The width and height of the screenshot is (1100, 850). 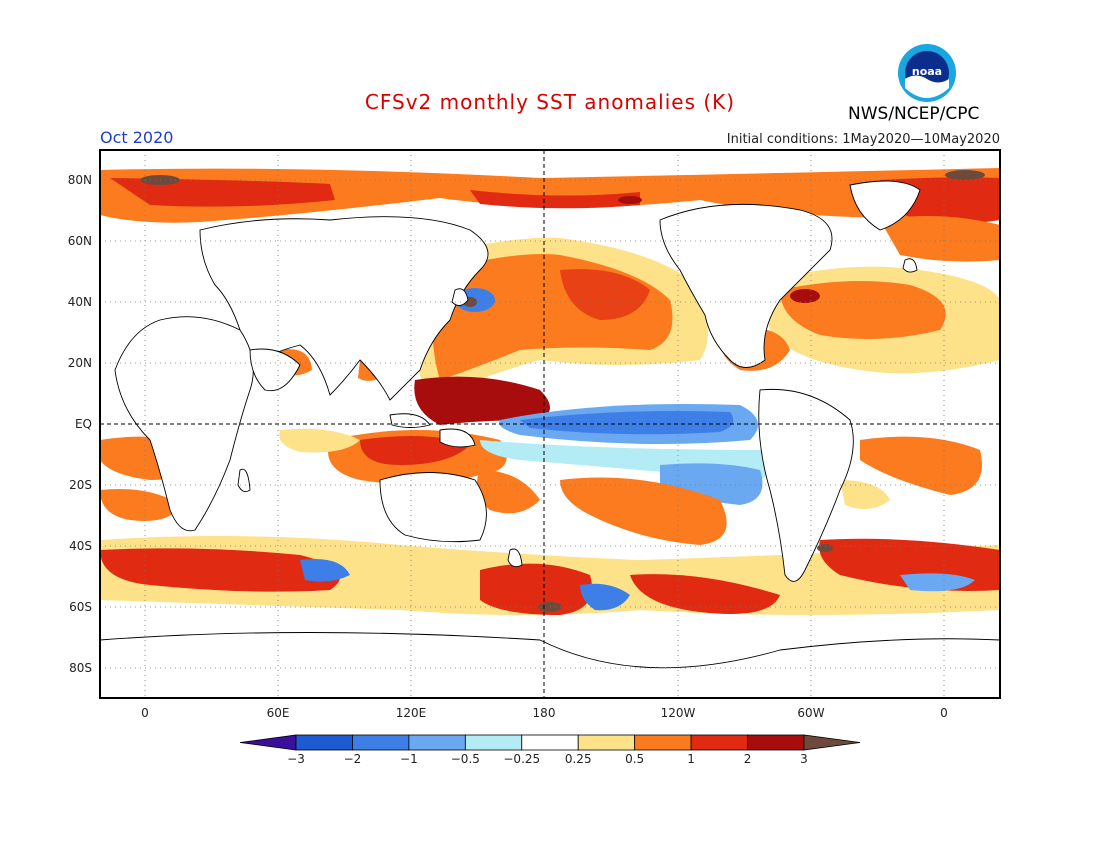 I want to click on colorbar-label: −3, so click(x=296, y=759).